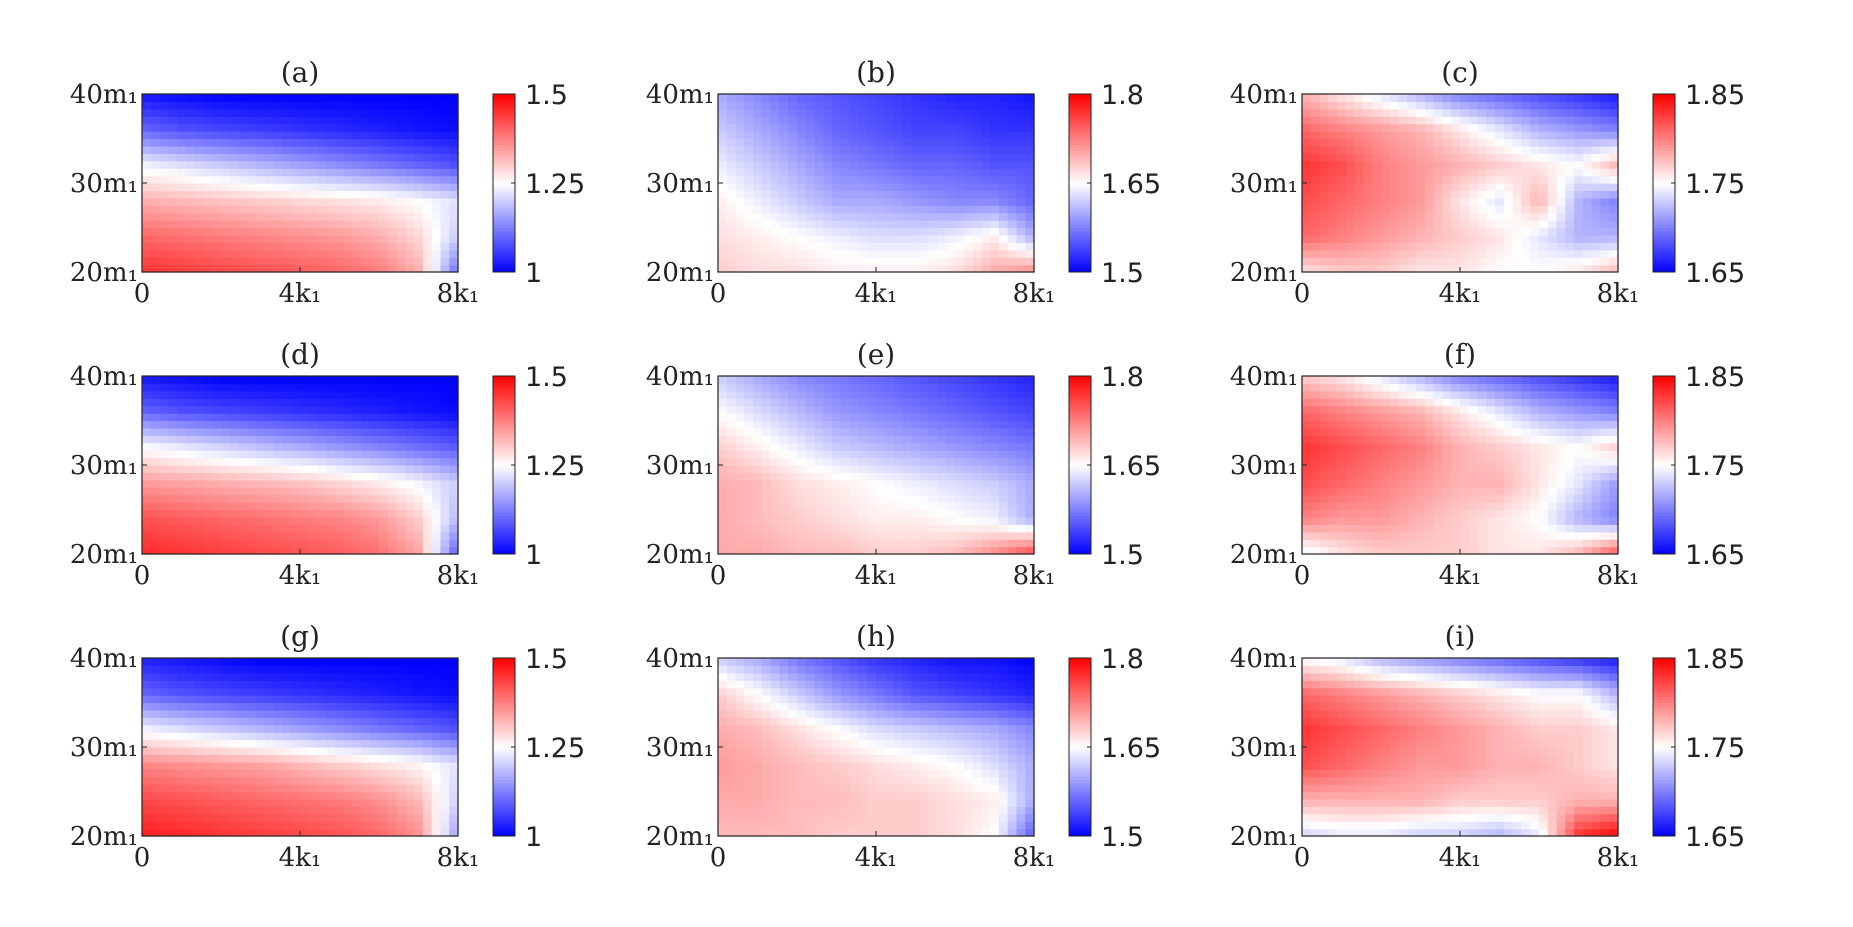  What do you see at coordinates (300, 72) in the screenshot?
I see `panel-title: (a)` at bounding box center [300, 72].